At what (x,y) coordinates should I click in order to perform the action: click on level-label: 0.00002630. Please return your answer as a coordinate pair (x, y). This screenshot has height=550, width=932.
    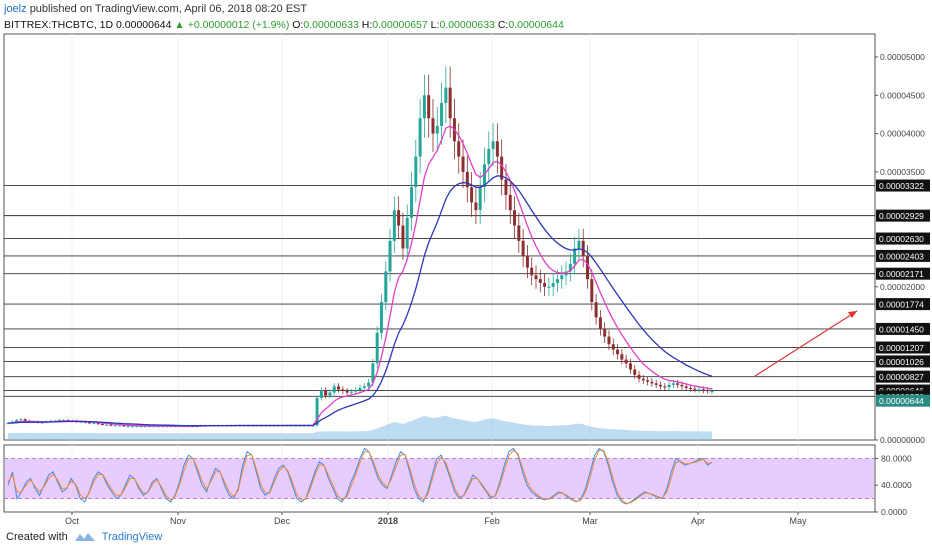
    Looking at the image, I should click on (901, 239).